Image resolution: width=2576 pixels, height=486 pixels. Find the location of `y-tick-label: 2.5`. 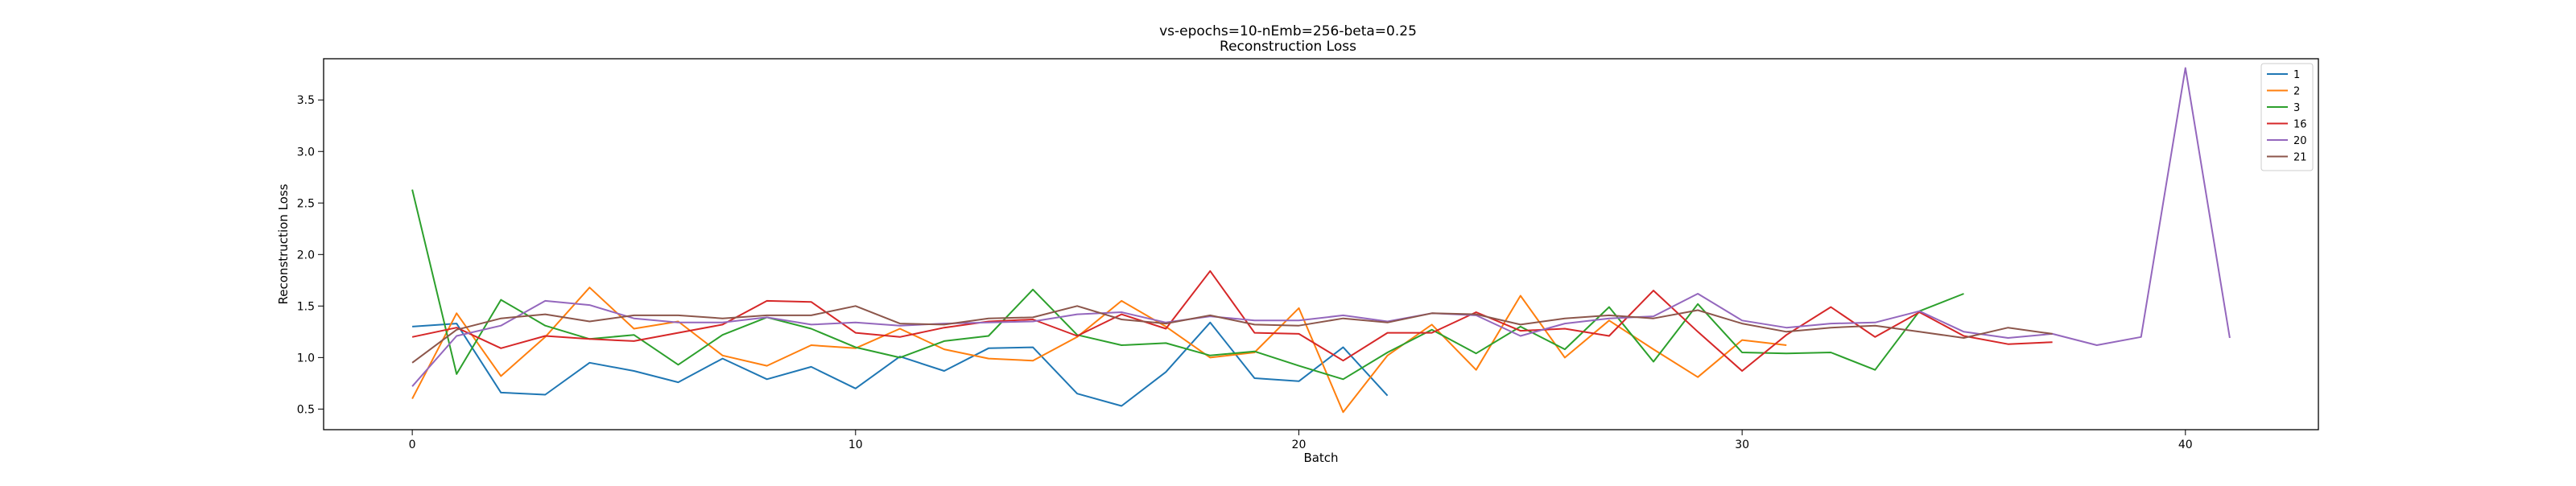

y-tick-label: 2.5 is located at coordinates (306, 203).